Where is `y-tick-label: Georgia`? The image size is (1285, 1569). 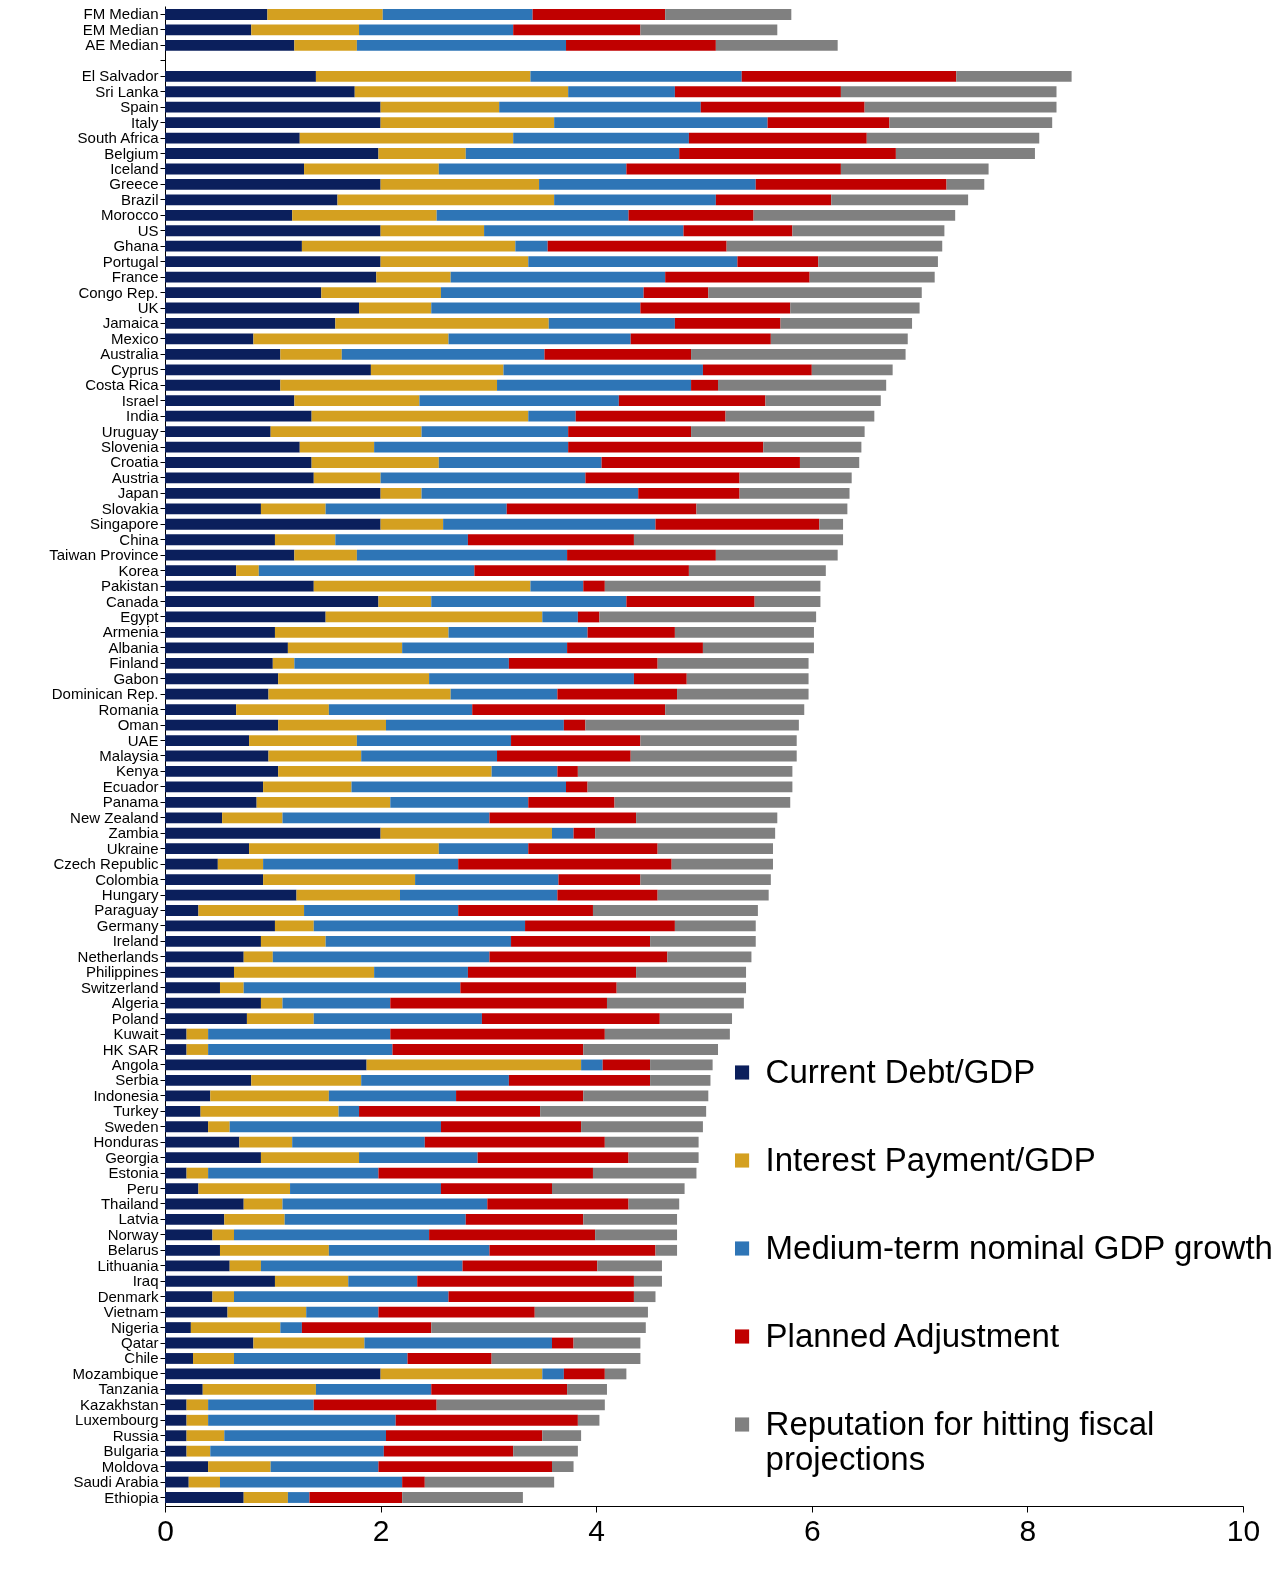 y-tick-label: Georgia is located at coordinates (132, 1157).